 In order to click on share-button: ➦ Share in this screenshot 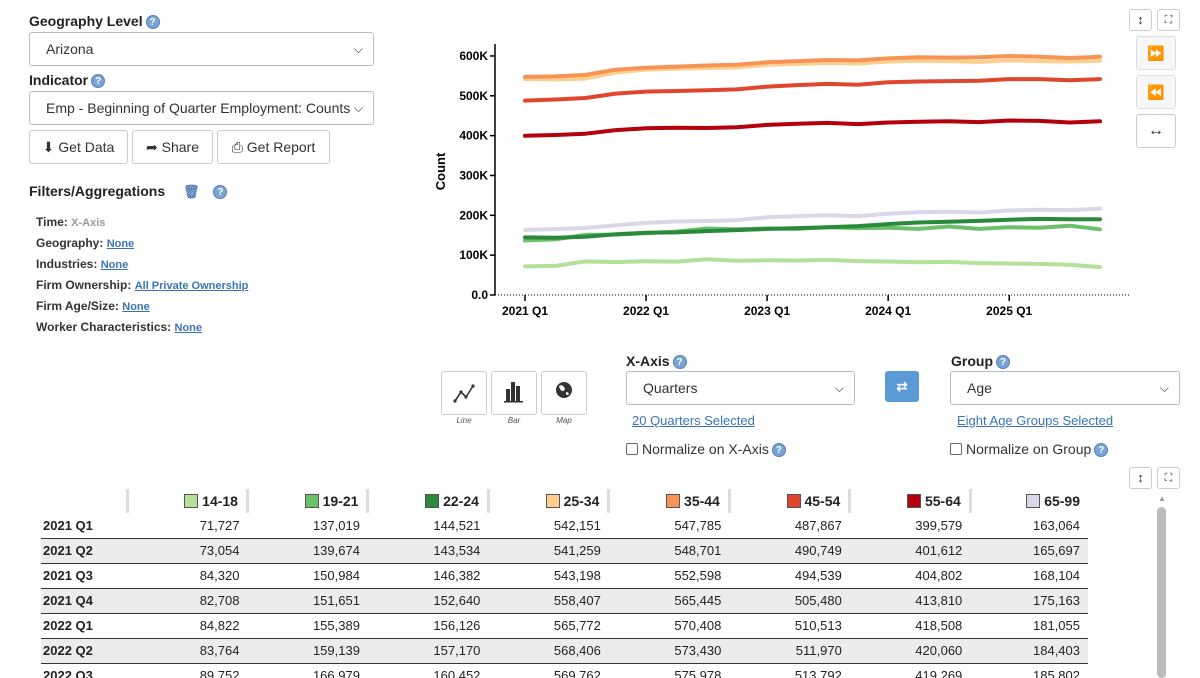, I will do `click(172, 147)`.